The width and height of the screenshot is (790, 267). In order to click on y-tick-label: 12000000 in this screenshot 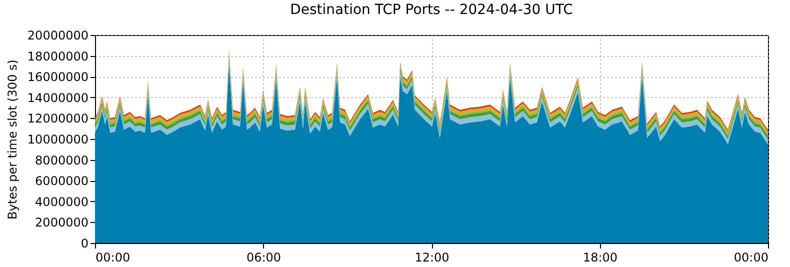, I will do `click(57, 119)`.